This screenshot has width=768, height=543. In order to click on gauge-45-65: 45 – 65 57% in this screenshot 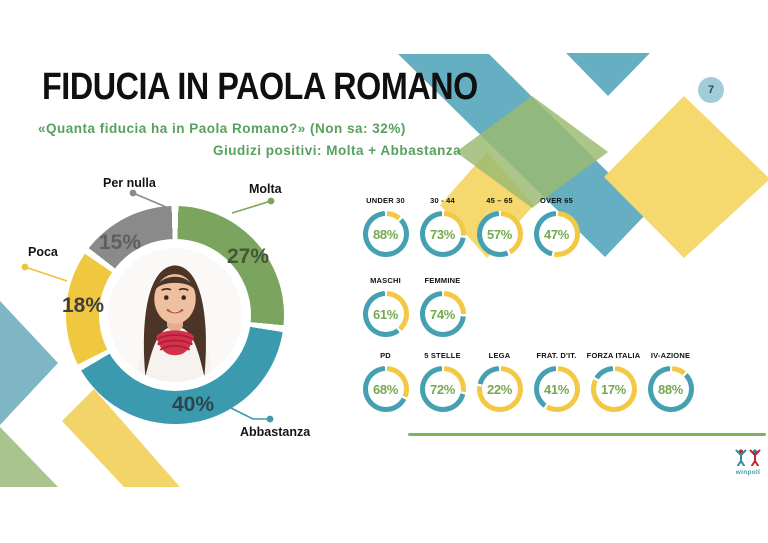, I will do `click(499, 226)`.